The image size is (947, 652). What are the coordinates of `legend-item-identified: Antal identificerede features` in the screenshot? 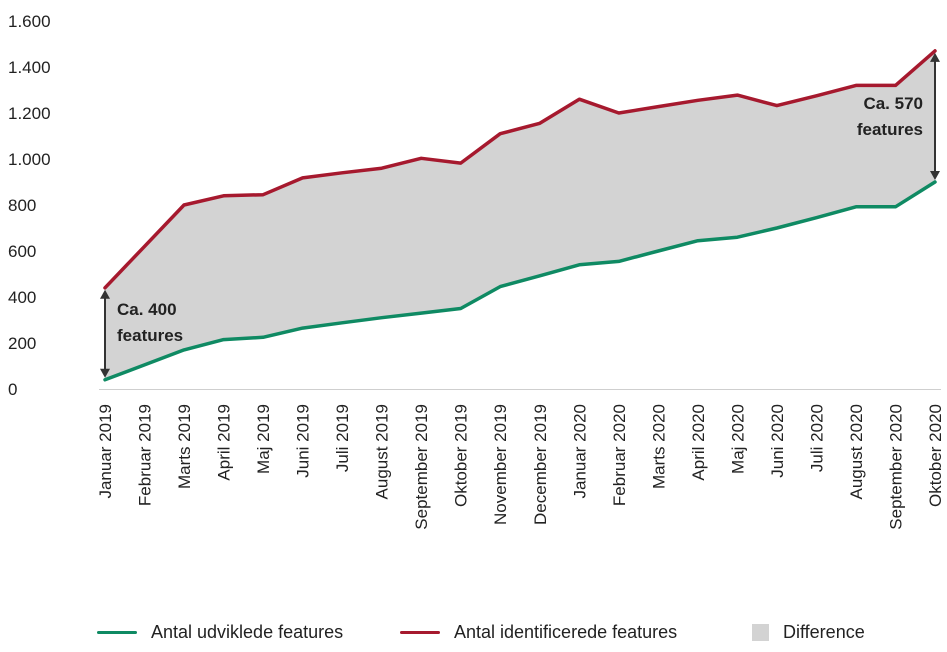 It's located at (538, 632).